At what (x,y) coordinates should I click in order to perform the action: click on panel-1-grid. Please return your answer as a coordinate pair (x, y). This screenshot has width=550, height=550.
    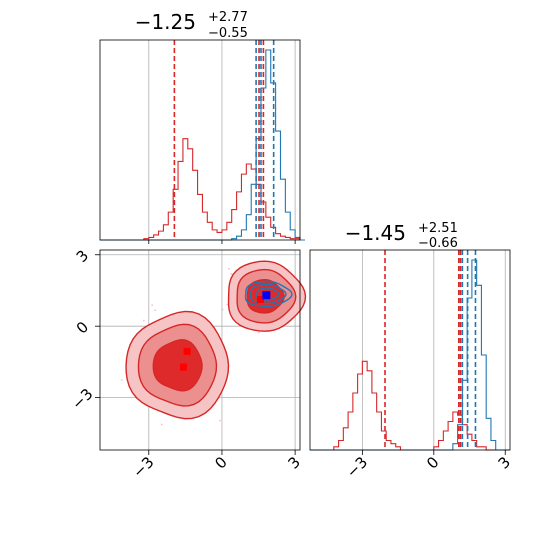
    Looking at the image, I should click on (222, 140).